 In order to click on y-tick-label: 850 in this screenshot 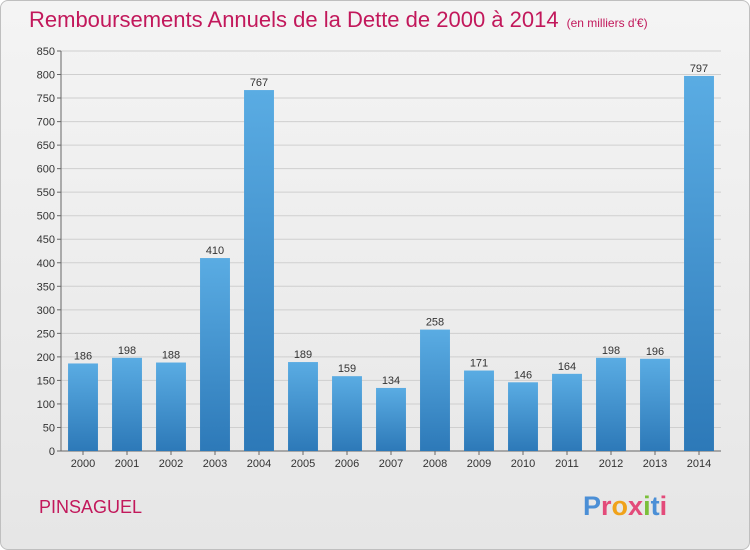, I will do `click(46, 52)`.